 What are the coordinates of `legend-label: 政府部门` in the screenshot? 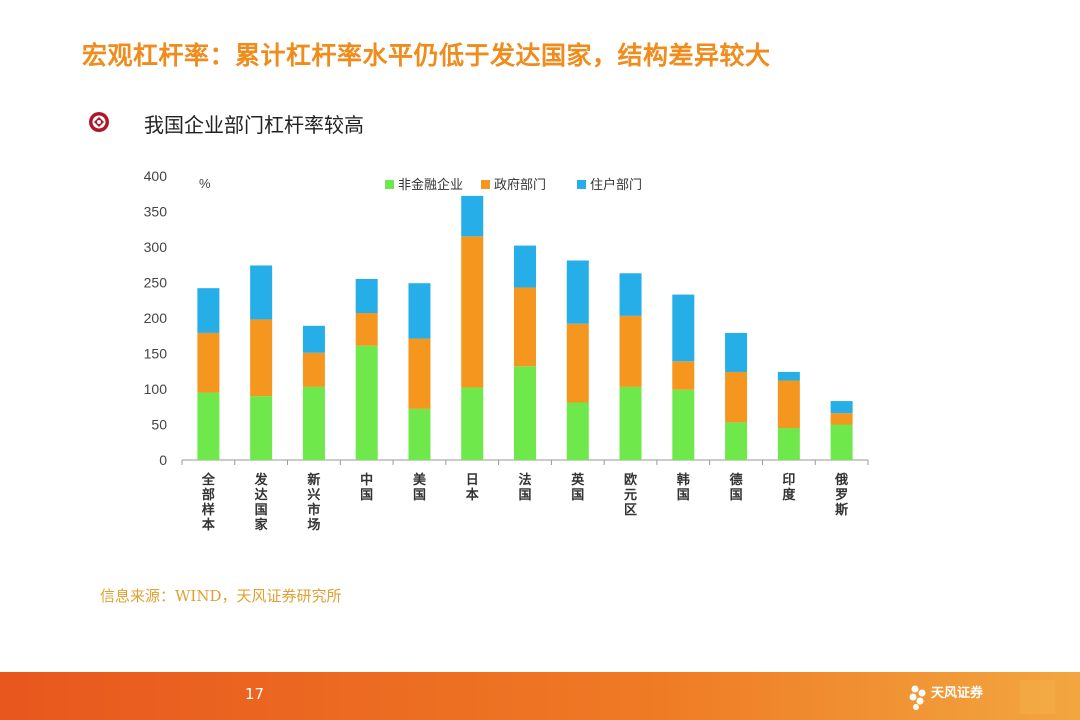 It's located at (520, 185).